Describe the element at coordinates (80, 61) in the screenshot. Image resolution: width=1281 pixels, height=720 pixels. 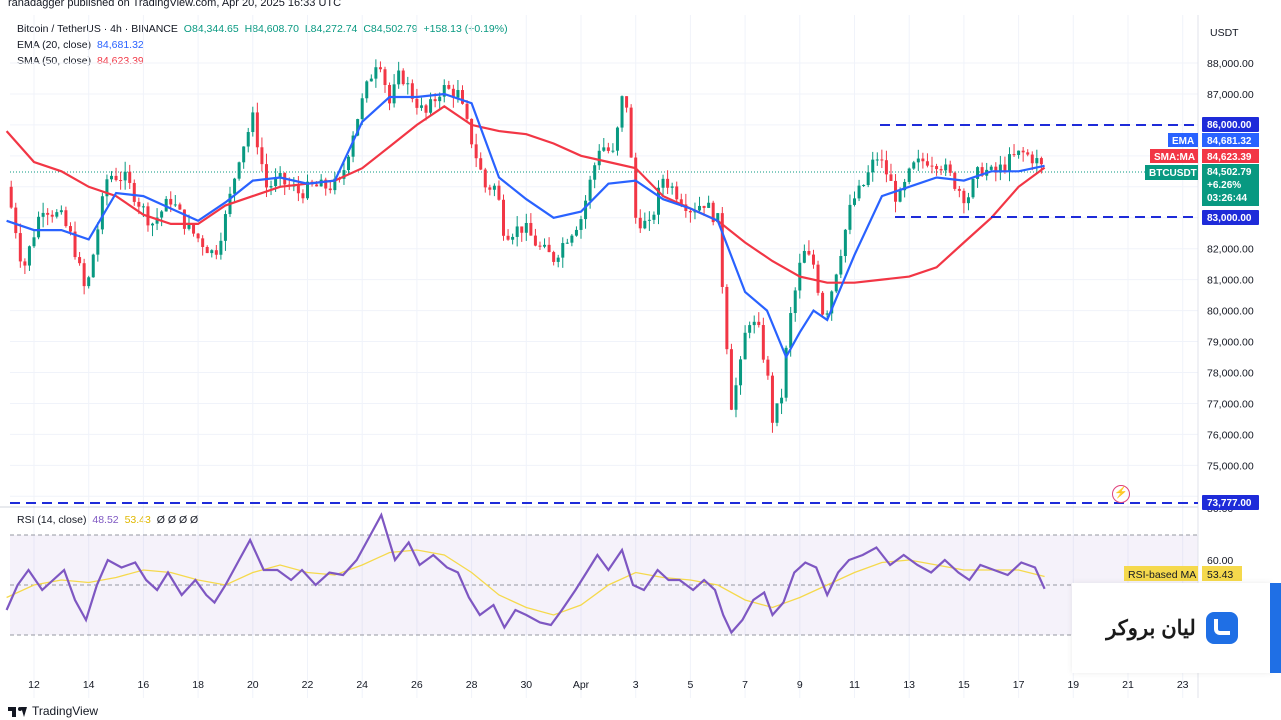
I see `sma-legend: SMA (50, close) 84,623.39` at that location.